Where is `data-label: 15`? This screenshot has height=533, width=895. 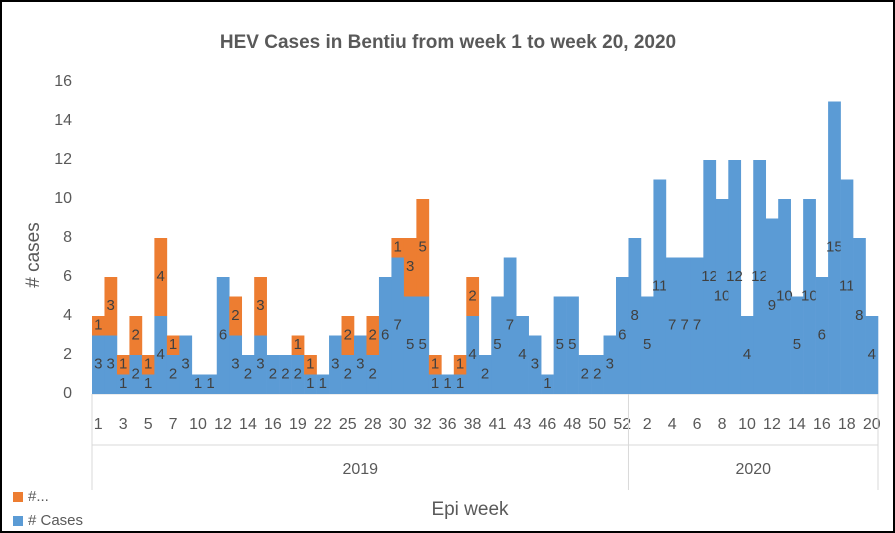
data-label: 15 is located at coordinates (834, 247).